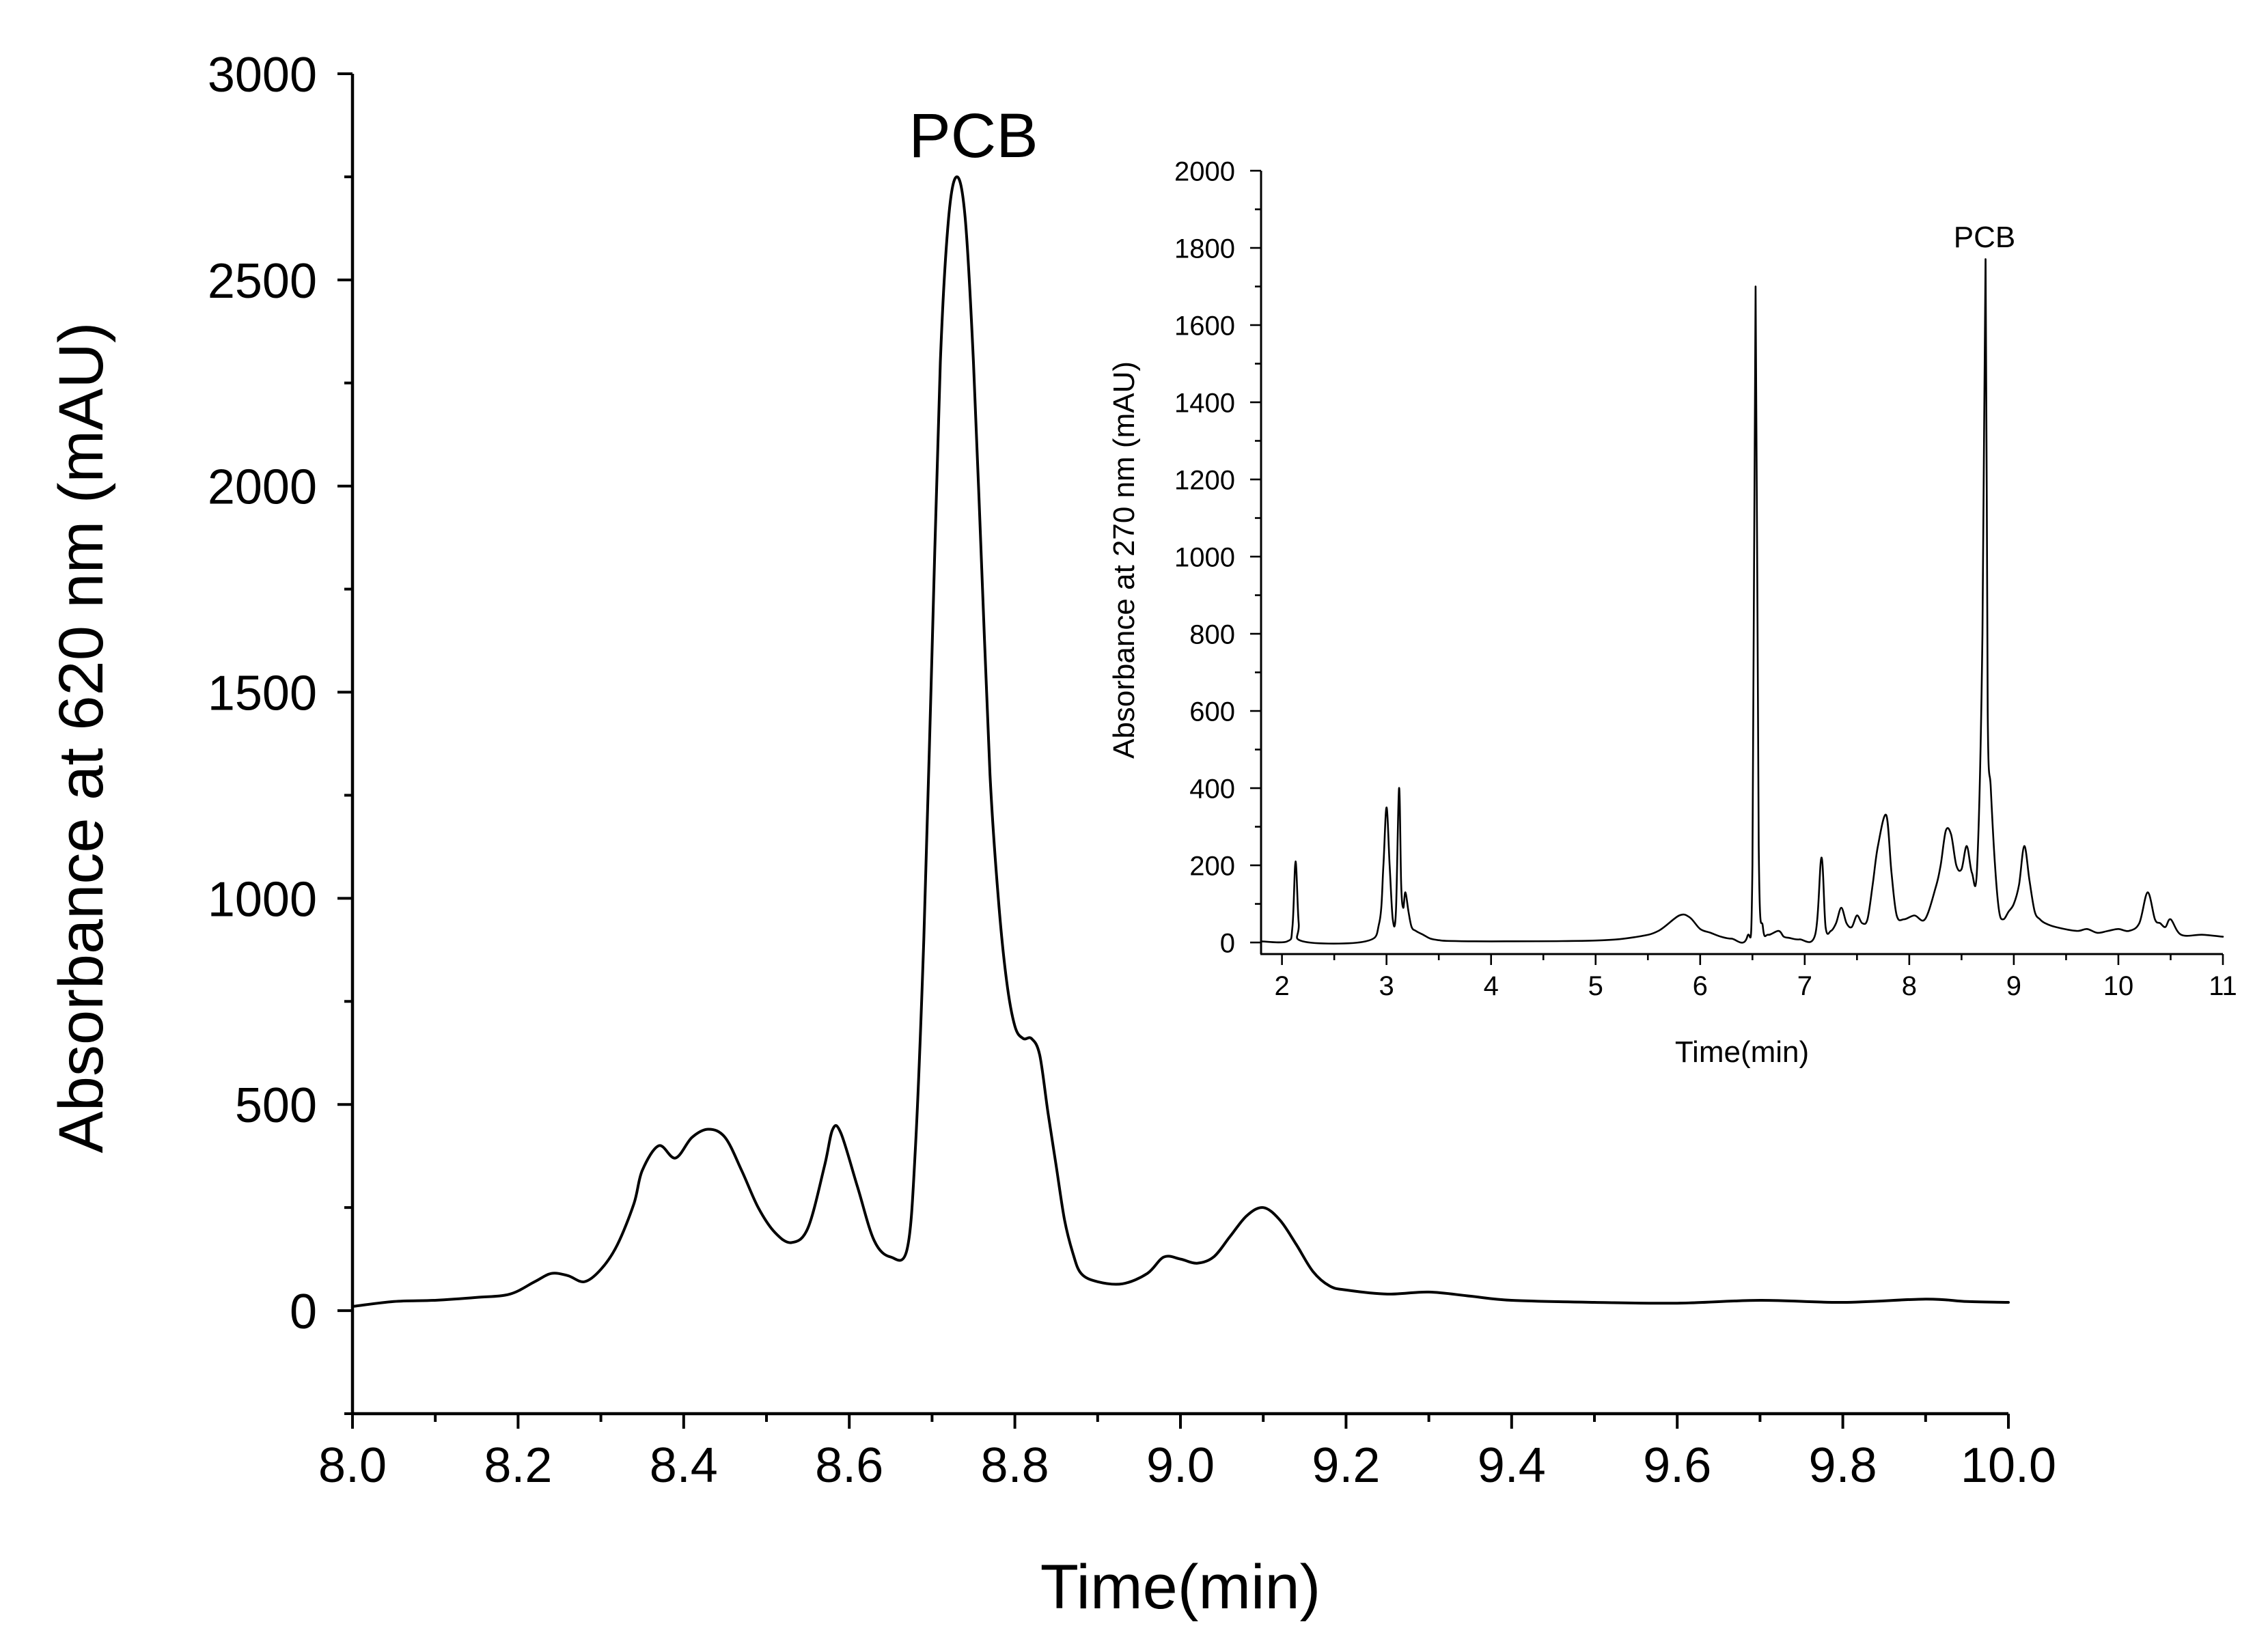 The image size is (2268, 1637). What do you see at coordinates (1909, 986) in the screenshot?
I see `inset-x-tick-label: 8` at bounding box center [1909, 986].